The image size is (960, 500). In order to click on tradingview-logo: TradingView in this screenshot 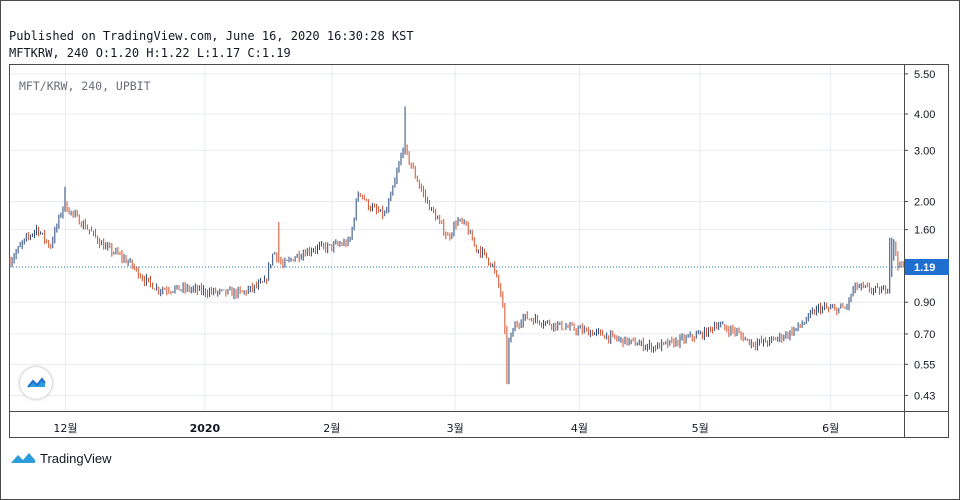, I will do `click(61, 458)`.